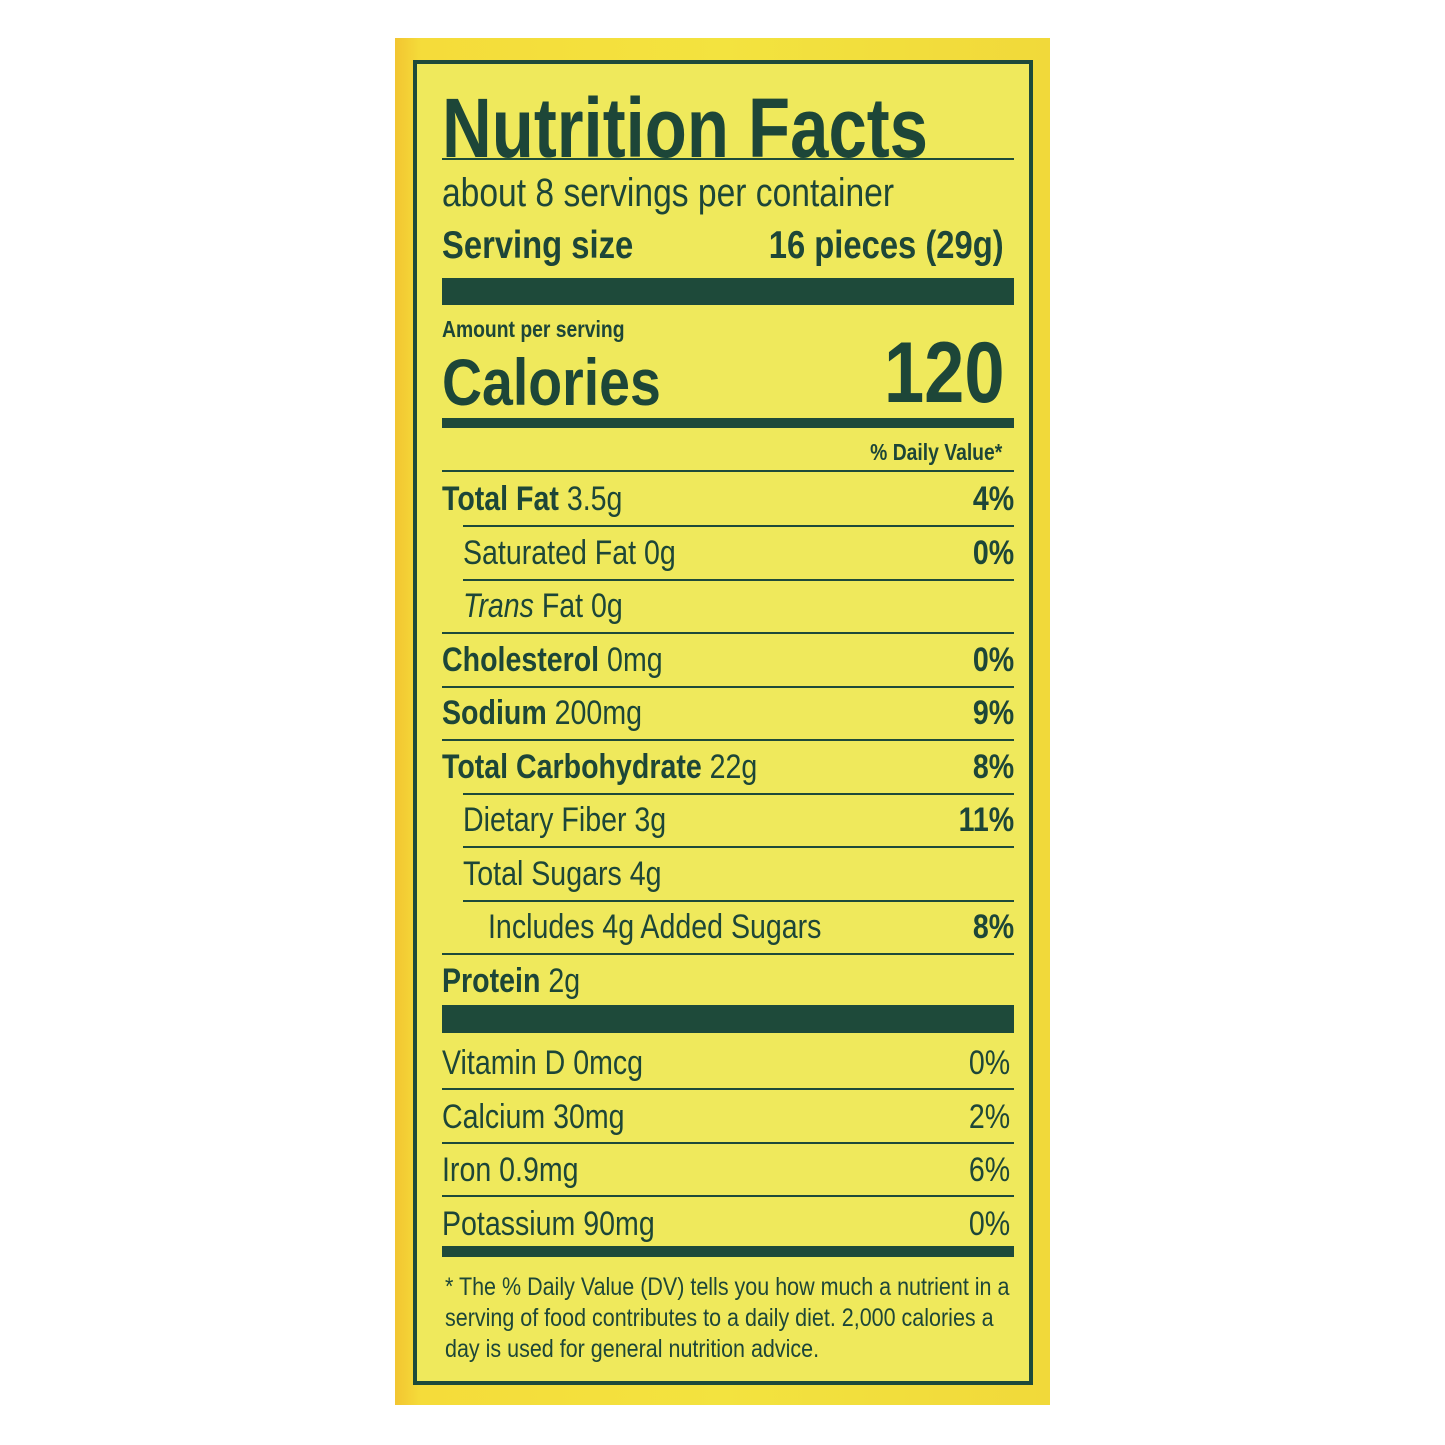  I want to click on nutrient-name: Protein 2g, so click(511, 981).